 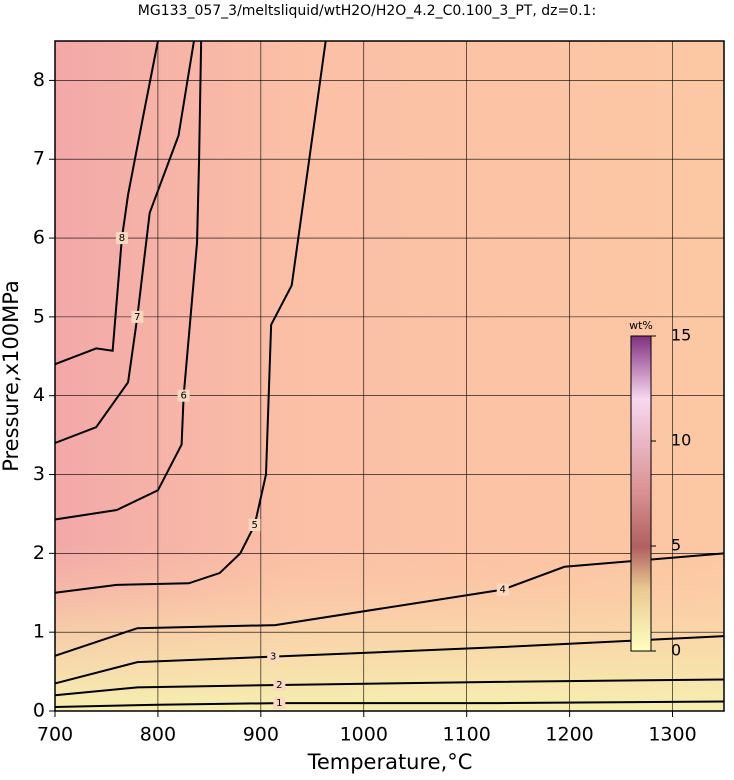 I want to click on contour-label: 6, so click(x=183, y=396).